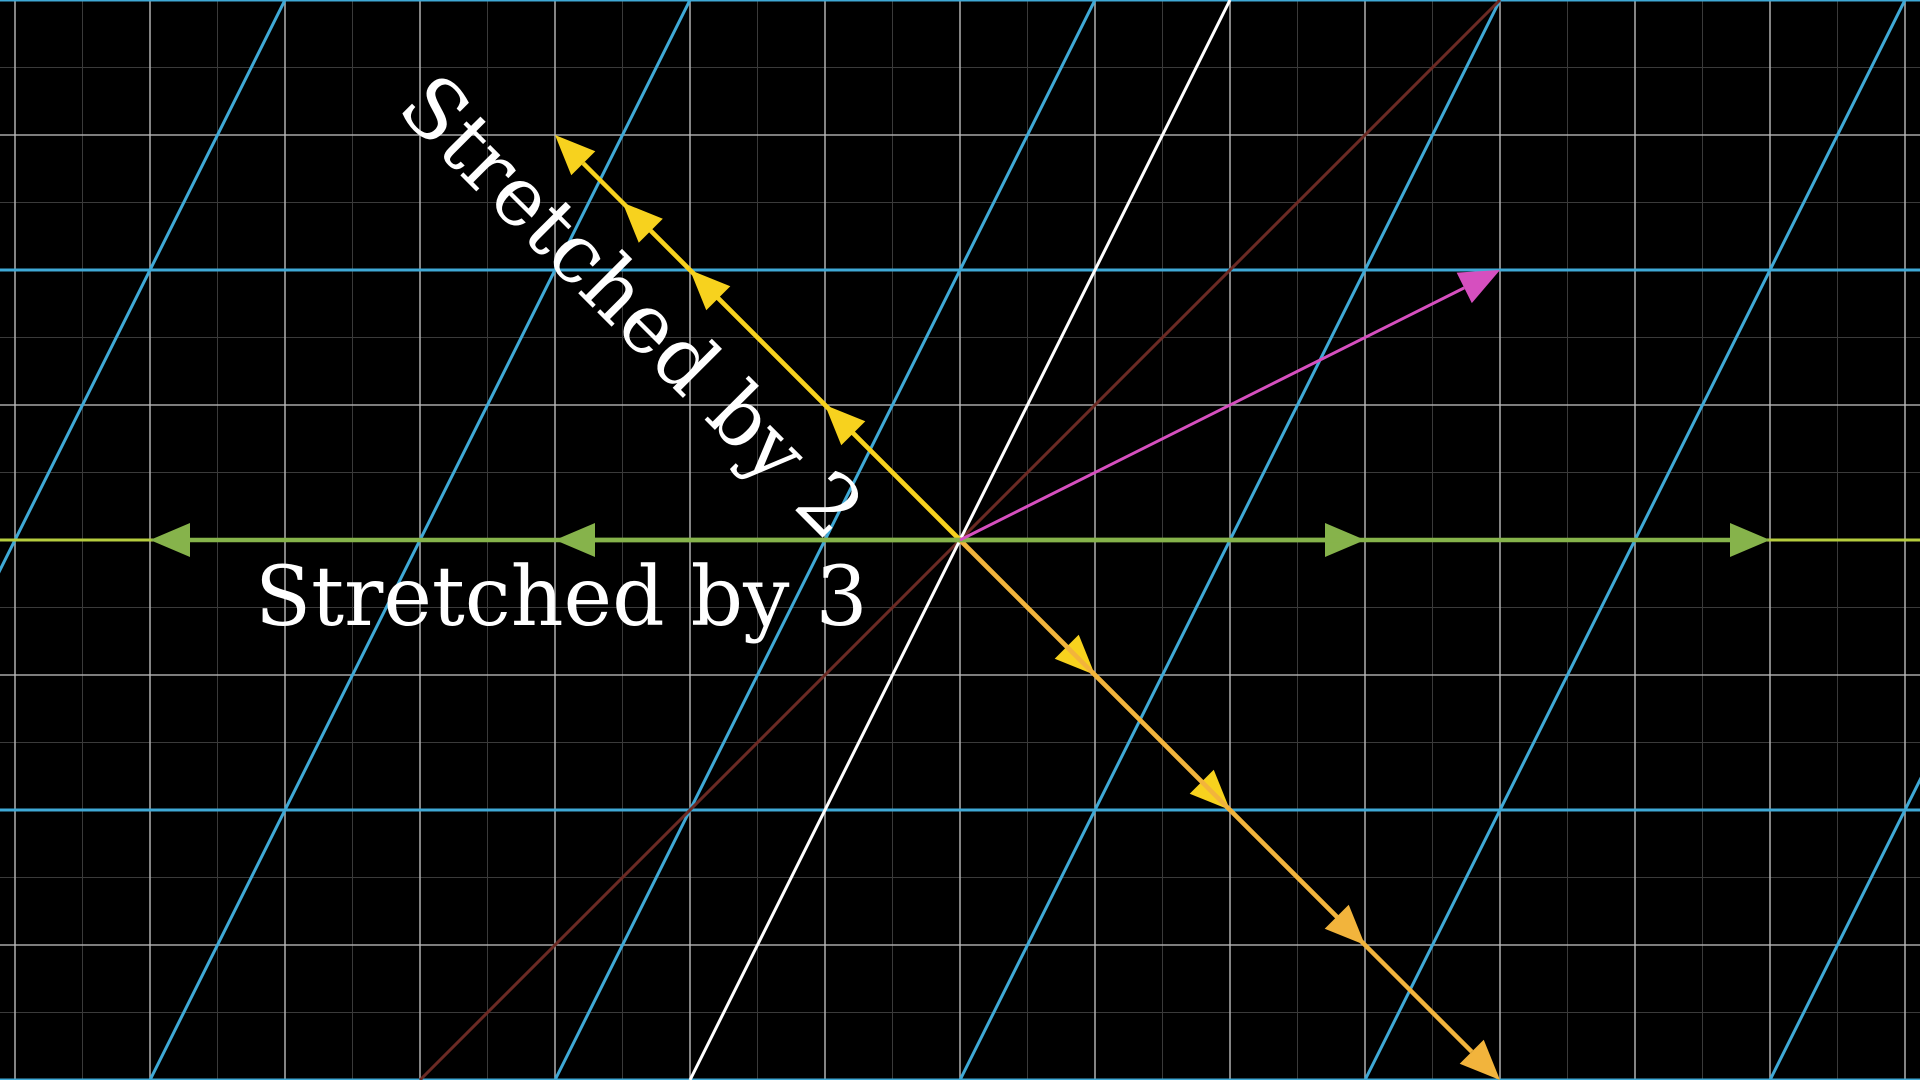 This screenshot has height=1080, width=1920. What do you see at coordinates (561, 597) in the screenshot?
I see `stretched-by-3-label: Stretched by 3` at bounding box center [561, 597].